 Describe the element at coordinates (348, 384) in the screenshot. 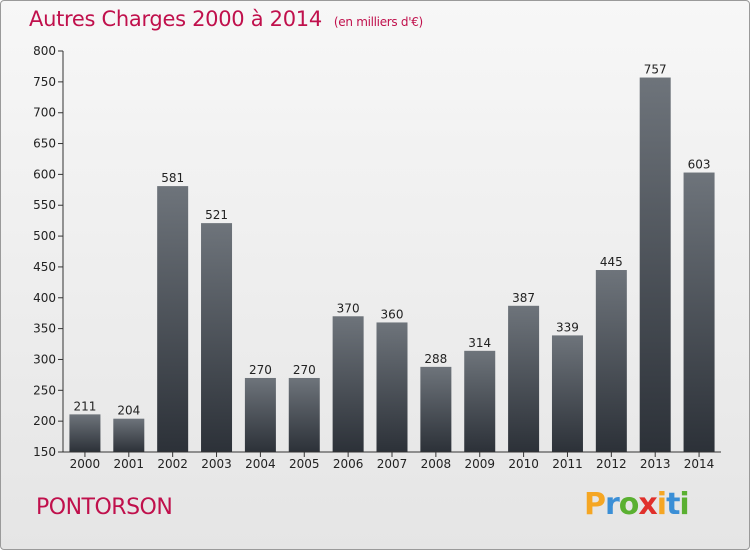

I see `bar-2006` at that location.